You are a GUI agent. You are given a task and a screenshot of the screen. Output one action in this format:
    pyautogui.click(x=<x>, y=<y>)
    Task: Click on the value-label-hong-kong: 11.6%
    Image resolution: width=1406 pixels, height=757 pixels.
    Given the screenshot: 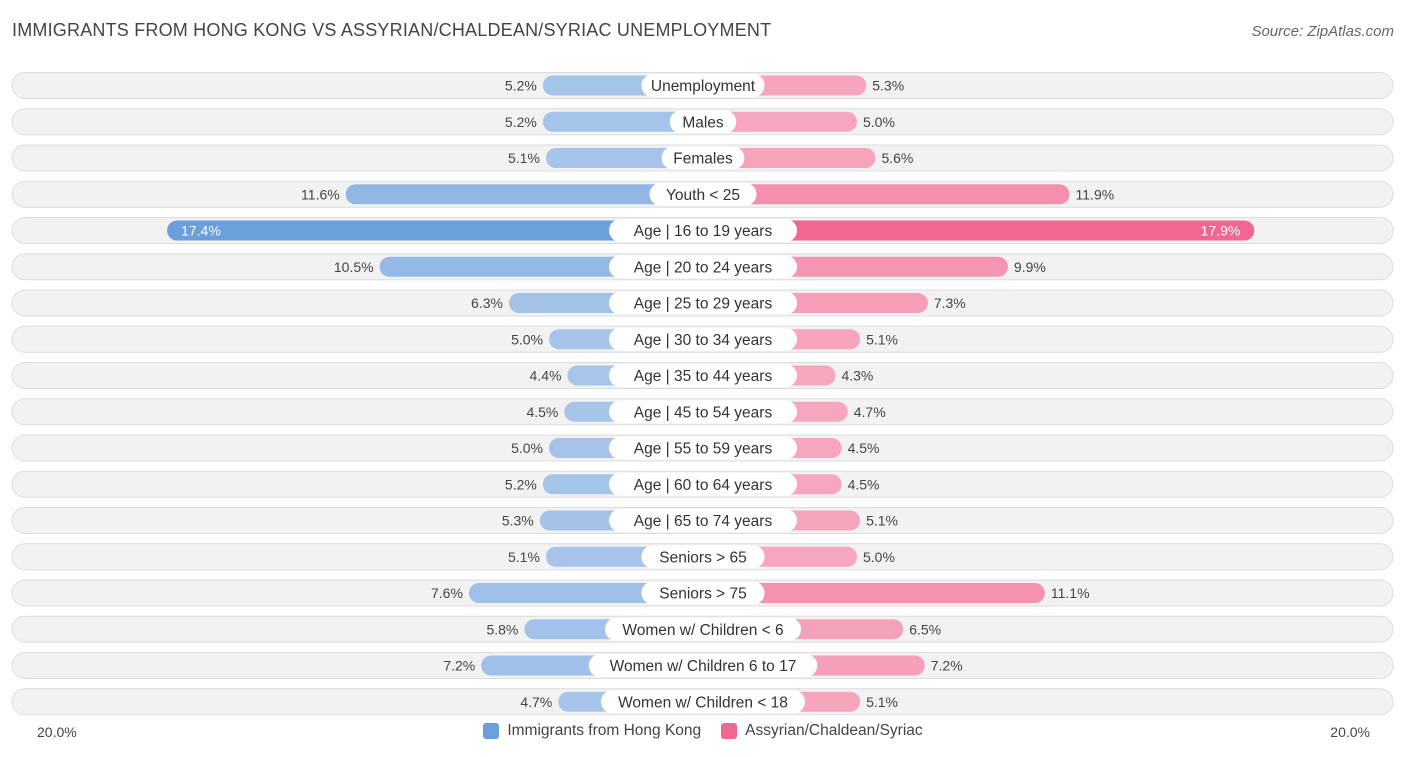 What is the action you would take?
    pyautogui.click(x=320, y=194)
    